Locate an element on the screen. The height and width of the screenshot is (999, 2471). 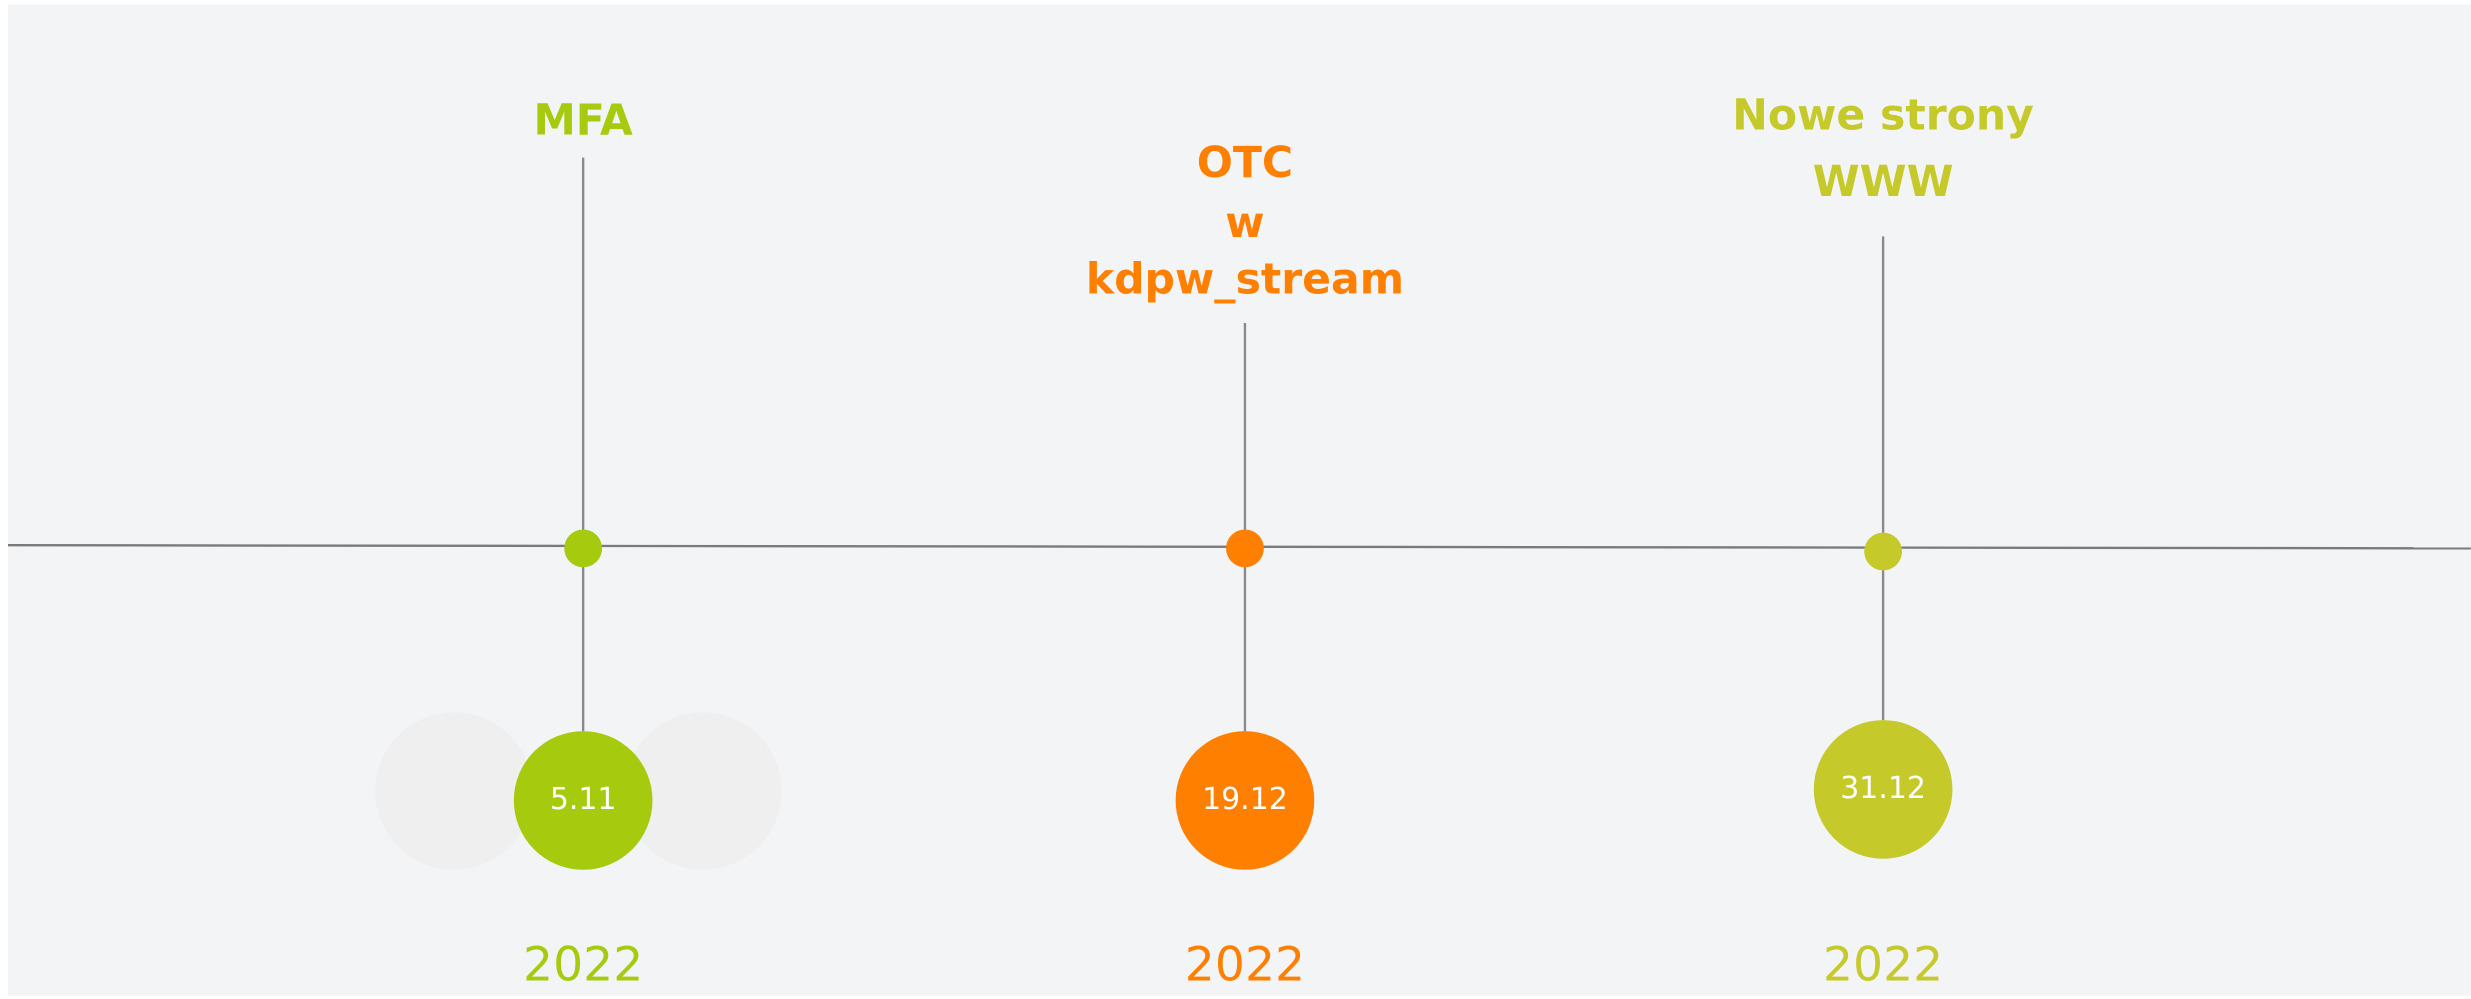
event-date: 5.11 is located at coordinates (583, 799).